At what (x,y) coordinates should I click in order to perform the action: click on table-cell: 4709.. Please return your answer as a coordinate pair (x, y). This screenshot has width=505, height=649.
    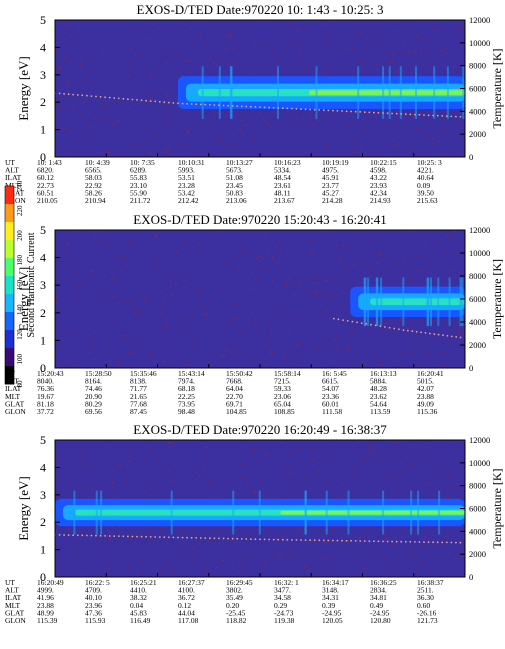
    Looking at the image, I should click on (93, 590).